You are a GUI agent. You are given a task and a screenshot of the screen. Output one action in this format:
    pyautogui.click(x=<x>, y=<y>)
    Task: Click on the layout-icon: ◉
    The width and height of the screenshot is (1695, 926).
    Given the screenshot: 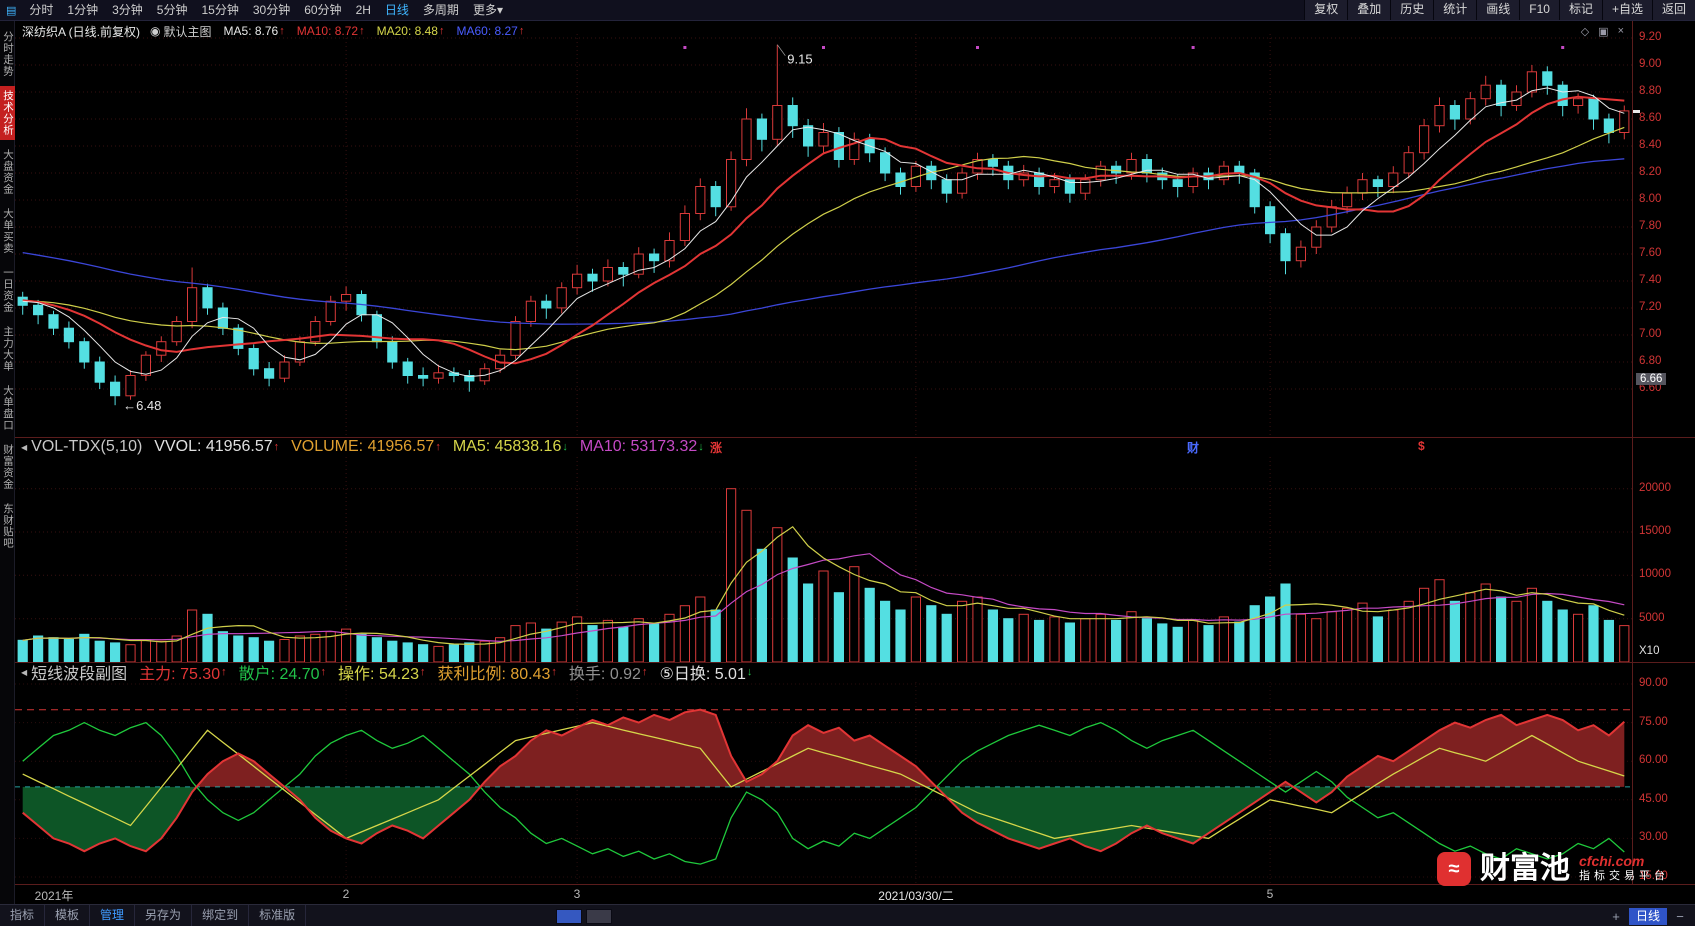 What is the action you would take?
    pyautogui.click(x=155, y=31)
    